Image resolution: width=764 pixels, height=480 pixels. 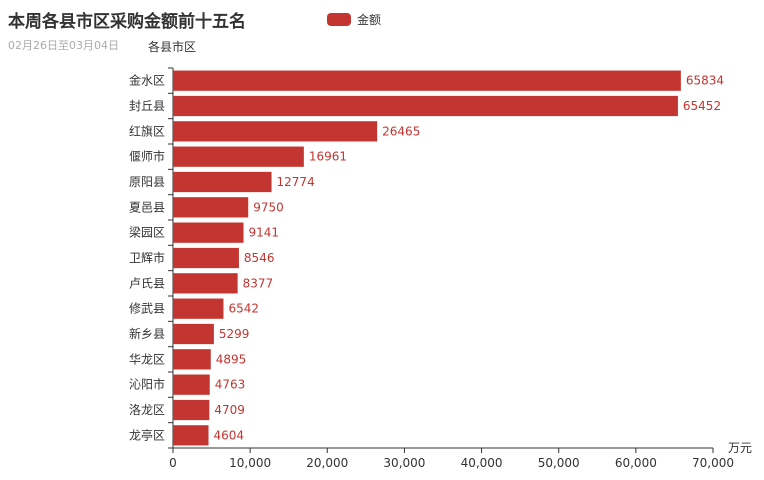 What do you see at coordinates (258, 283) in the screenshot?
I see `bar-value-label: 8377` at bounding box center [258, 283].